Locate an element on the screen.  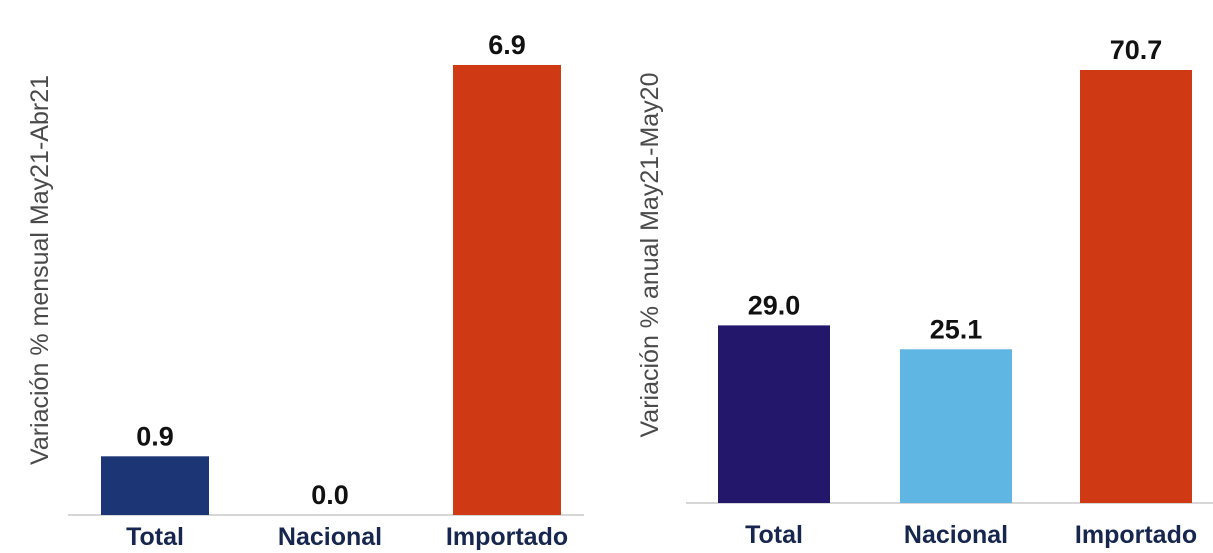
chart2-bar-importado is located at coordinates (1136, 286).